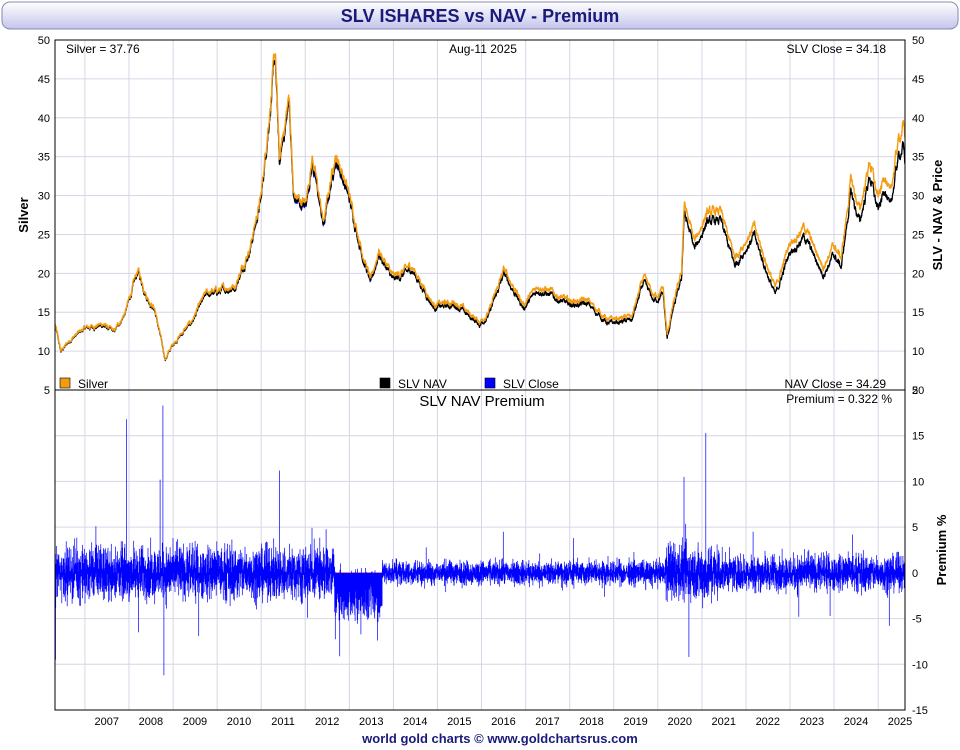 Image resolution: width=960 pixels, height=750 pixels. Describe the element at coordinates (917, 620) in the screenshot. I see `y-tick-label: -5` at that location.